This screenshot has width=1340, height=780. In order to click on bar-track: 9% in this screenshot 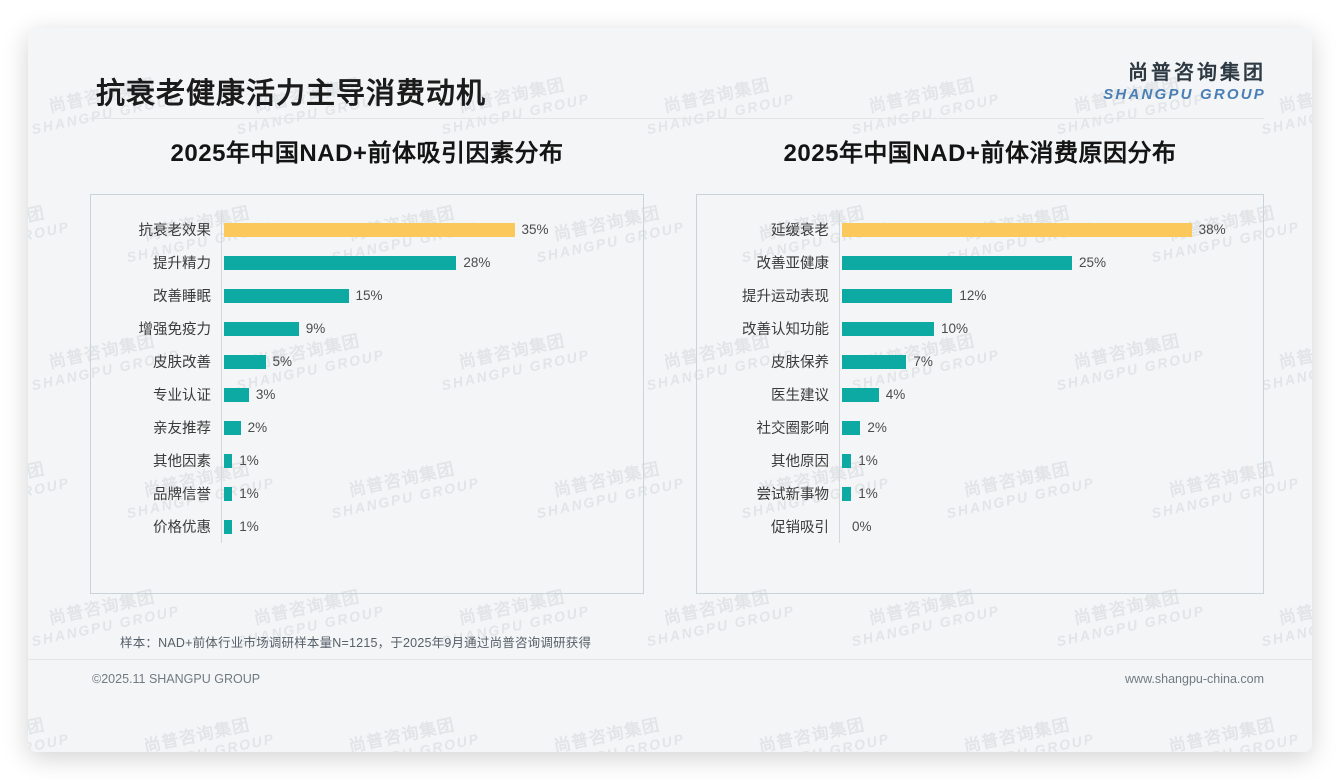, I will do `click(427, 328)`.